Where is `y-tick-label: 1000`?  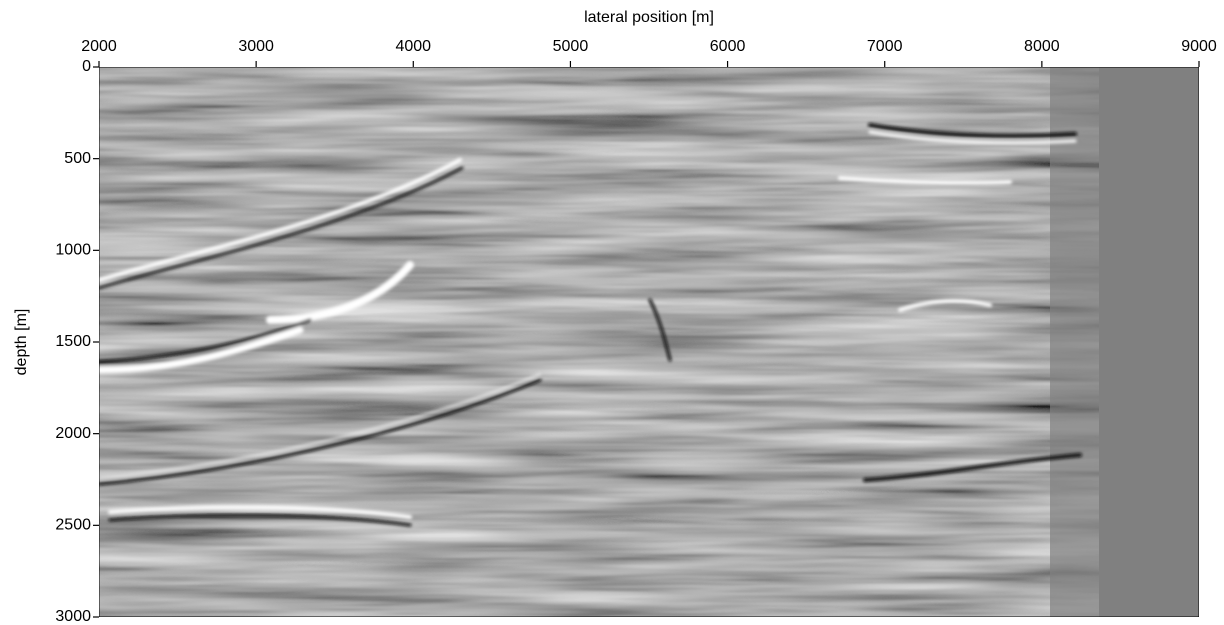
y-tick-label: 1000 is located at coordinates (73, 250).